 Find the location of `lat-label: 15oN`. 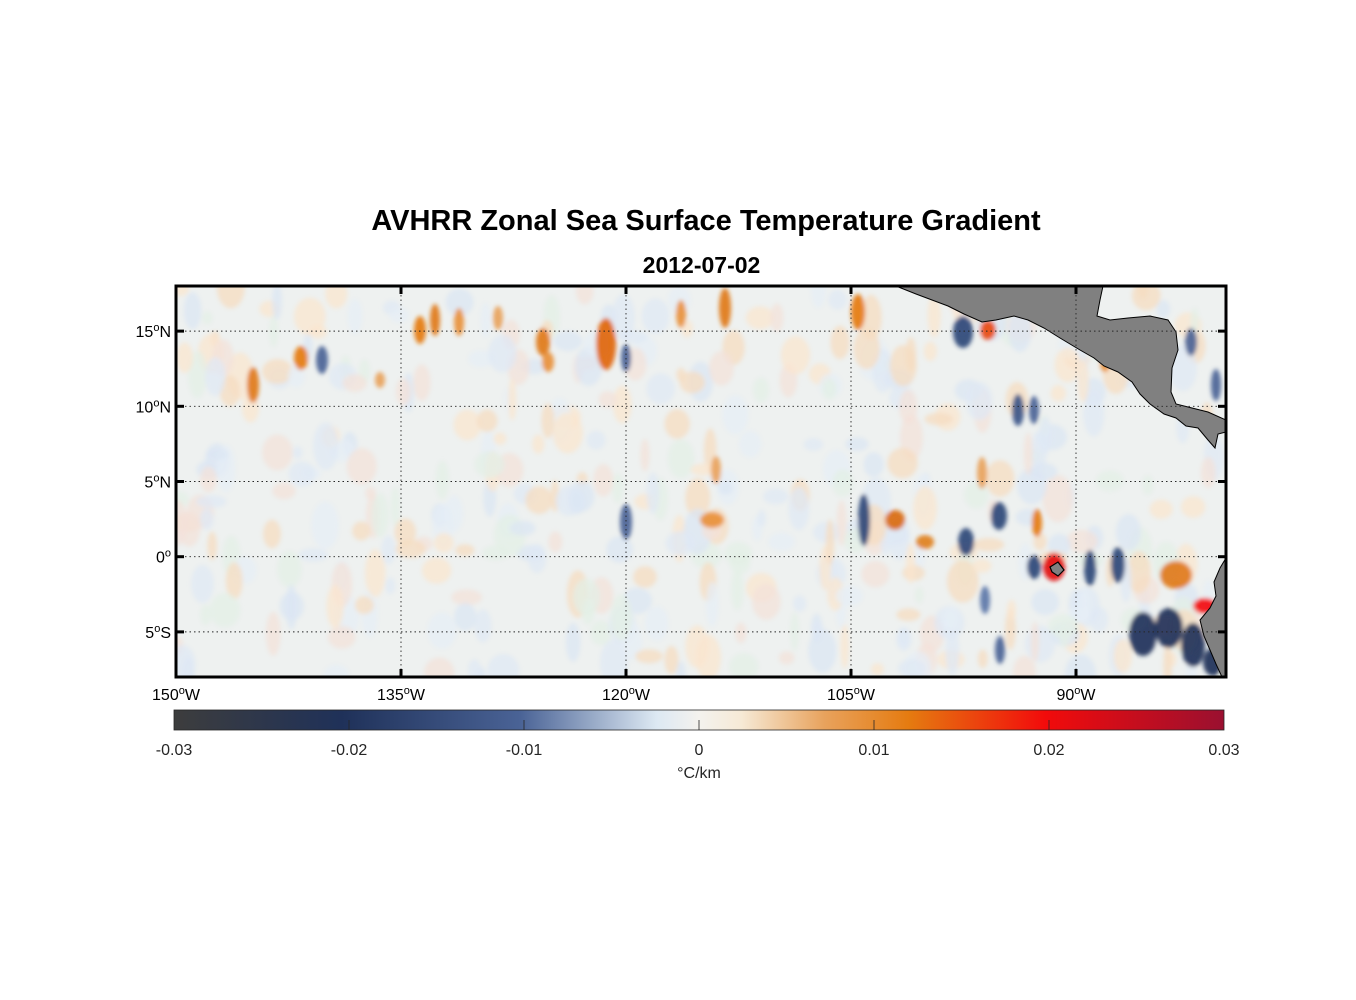

lat-label: 15oN is located at coordinates (153, 331).